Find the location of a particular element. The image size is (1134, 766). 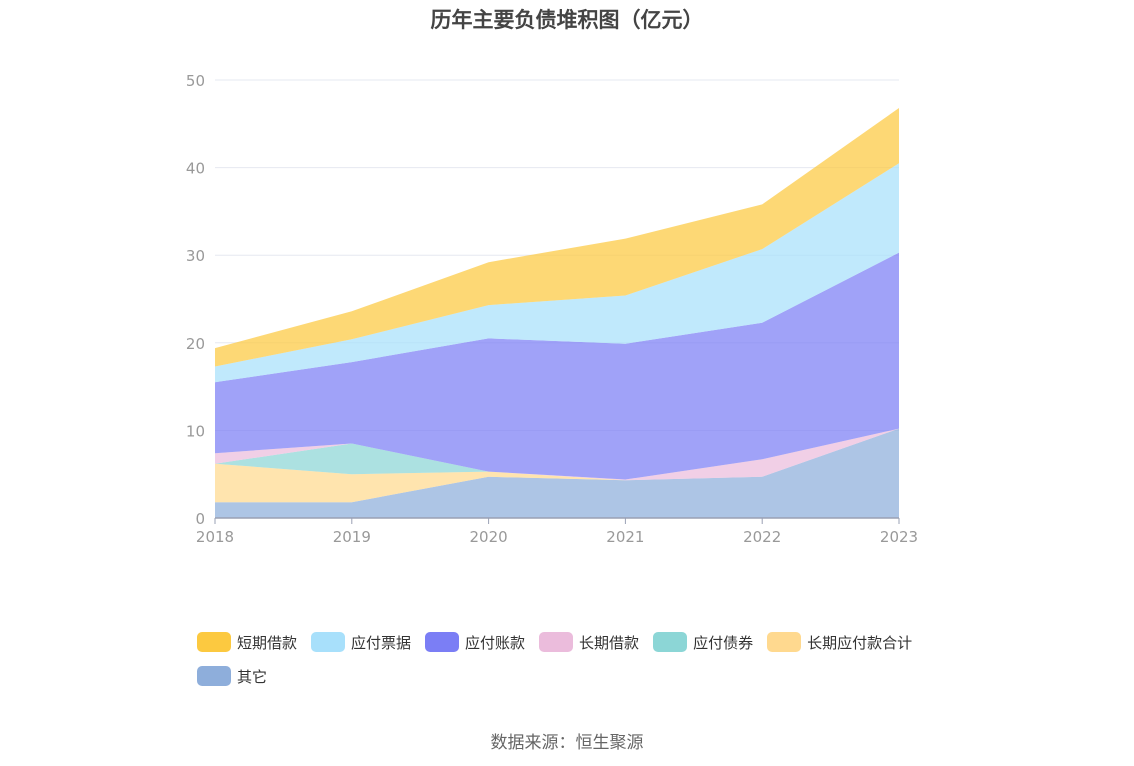

y-tick-label: 20 is located at coordinates (195, 344).